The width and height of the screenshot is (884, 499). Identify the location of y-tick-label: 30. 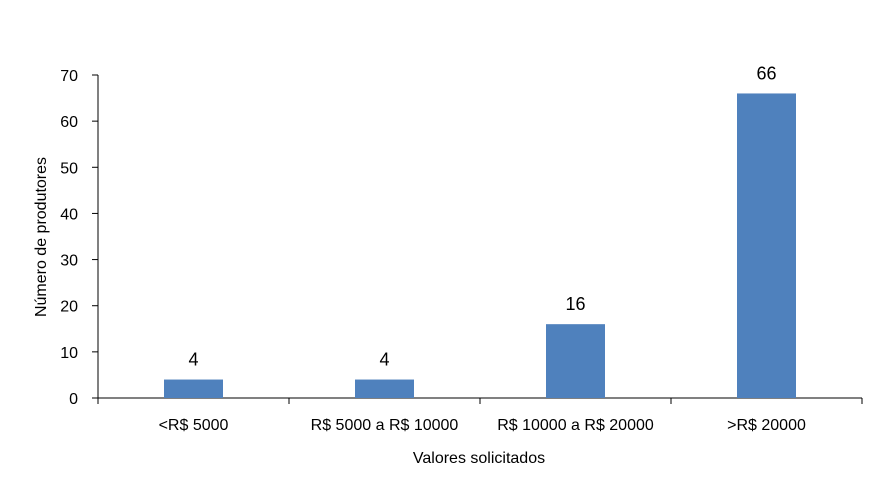
(69, 261).